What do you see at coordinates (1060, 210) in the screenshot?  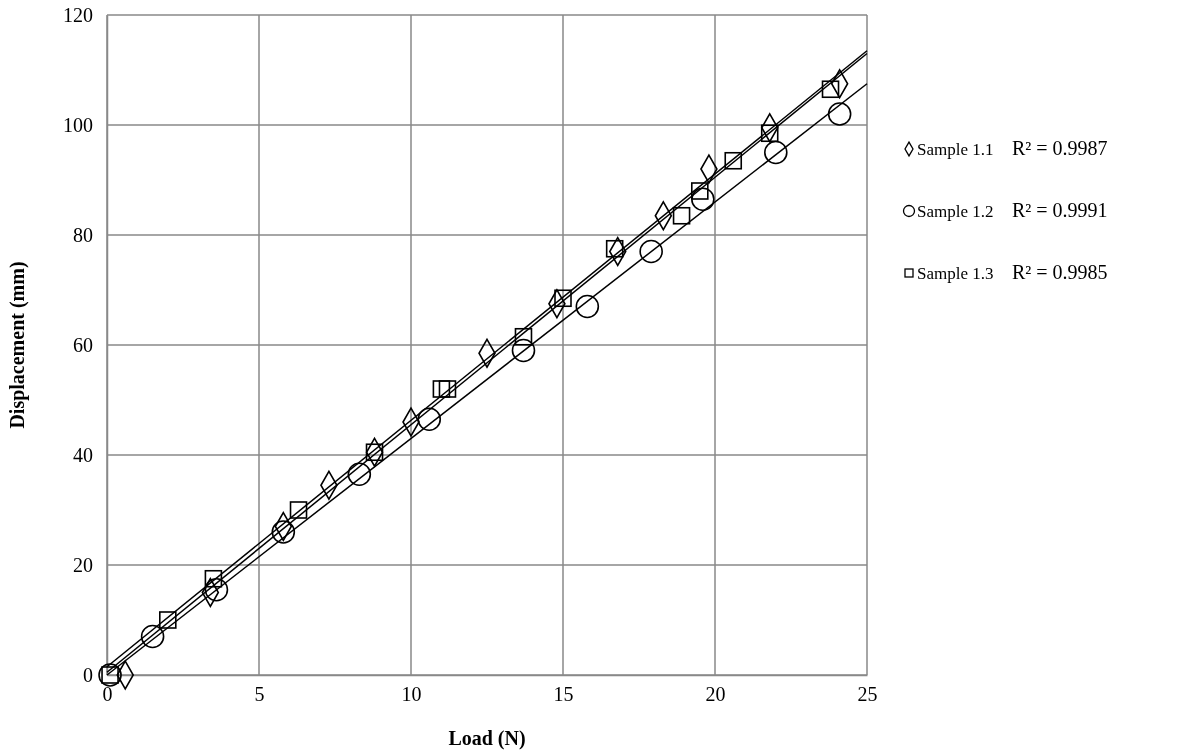 I see `text: R² = 0.9991` at bounding box center [1060, 210].